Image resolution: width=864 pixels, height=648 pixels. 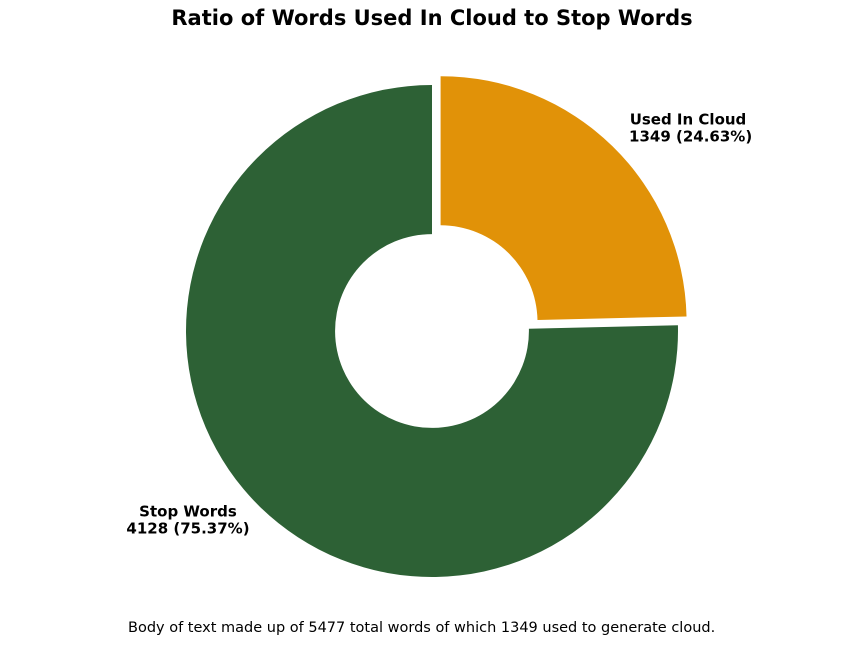 I want to click on slice-label-name: Used In Cloud, so click(x=688, y=119).